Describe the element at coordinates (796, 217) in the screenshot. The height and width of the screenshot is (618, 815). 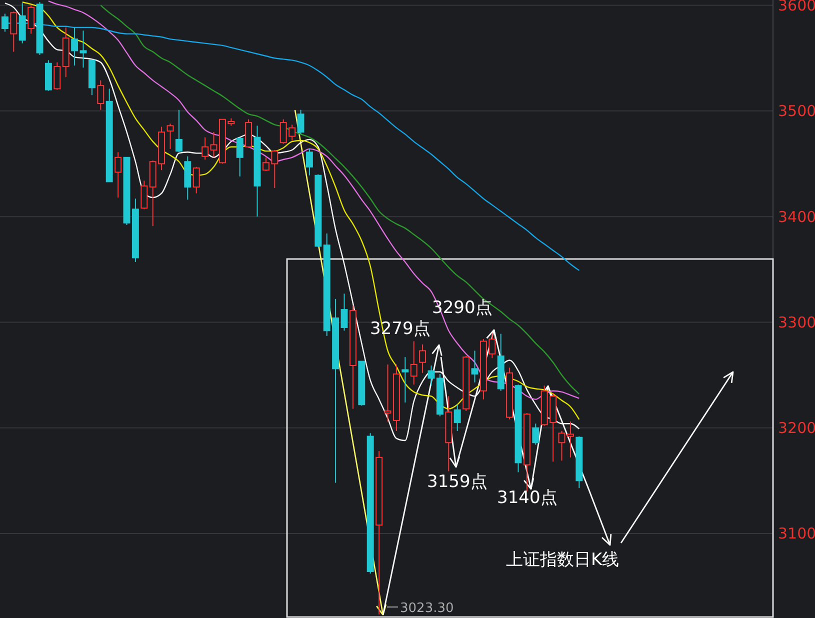
I see `y-tick-label: 3400` at that location.